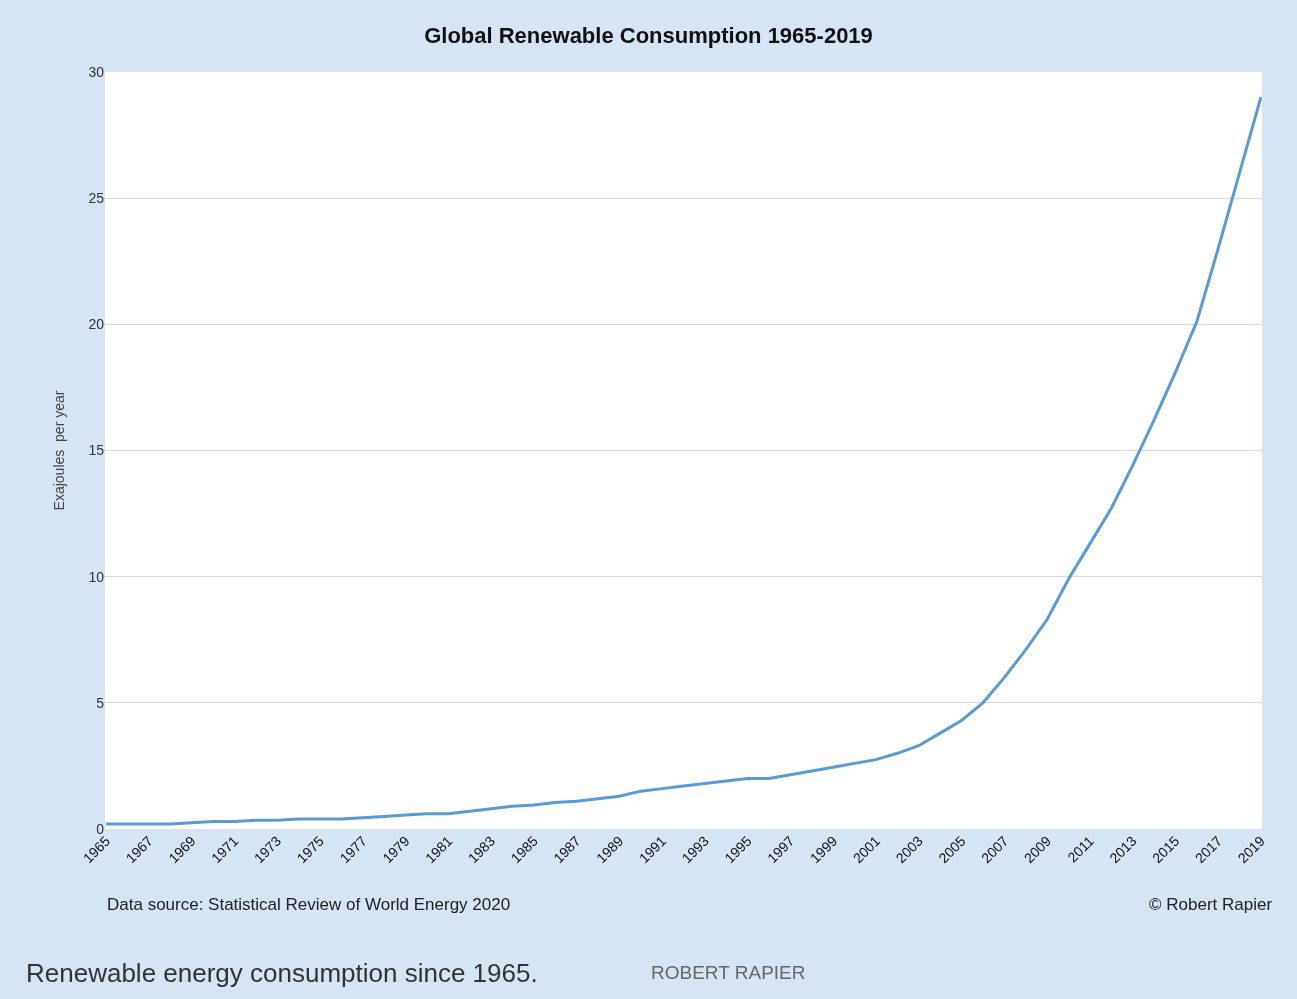 This screenshot has height=999, width=1297. I want to click on y-tick-label: 25, so click(96, 198).